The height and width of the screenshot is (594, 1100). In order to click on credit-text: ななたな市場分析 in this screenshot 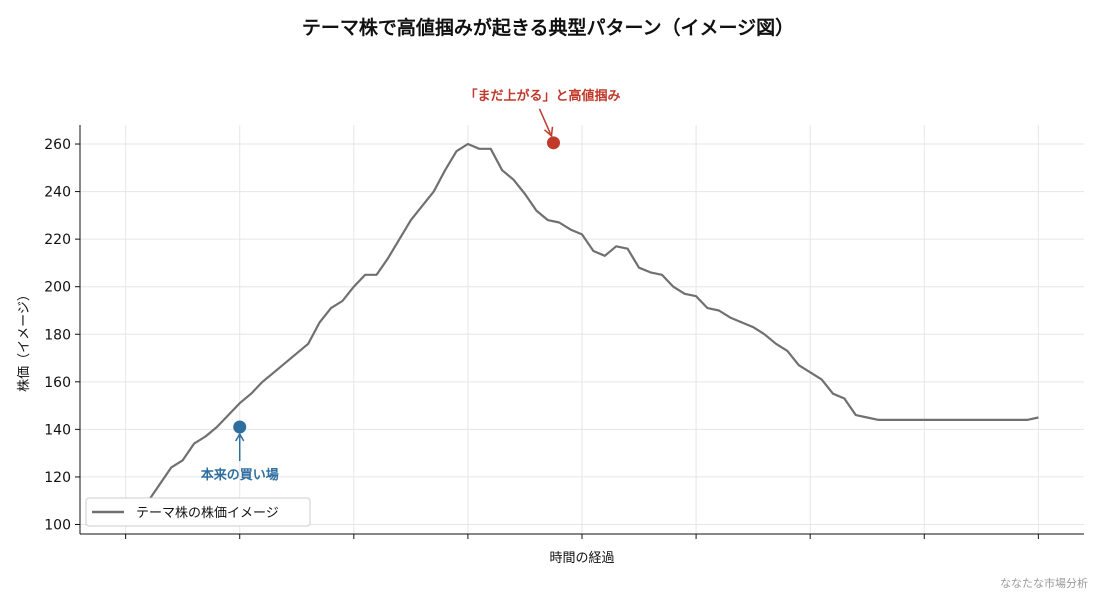, I will do `click(1044, 583)`.